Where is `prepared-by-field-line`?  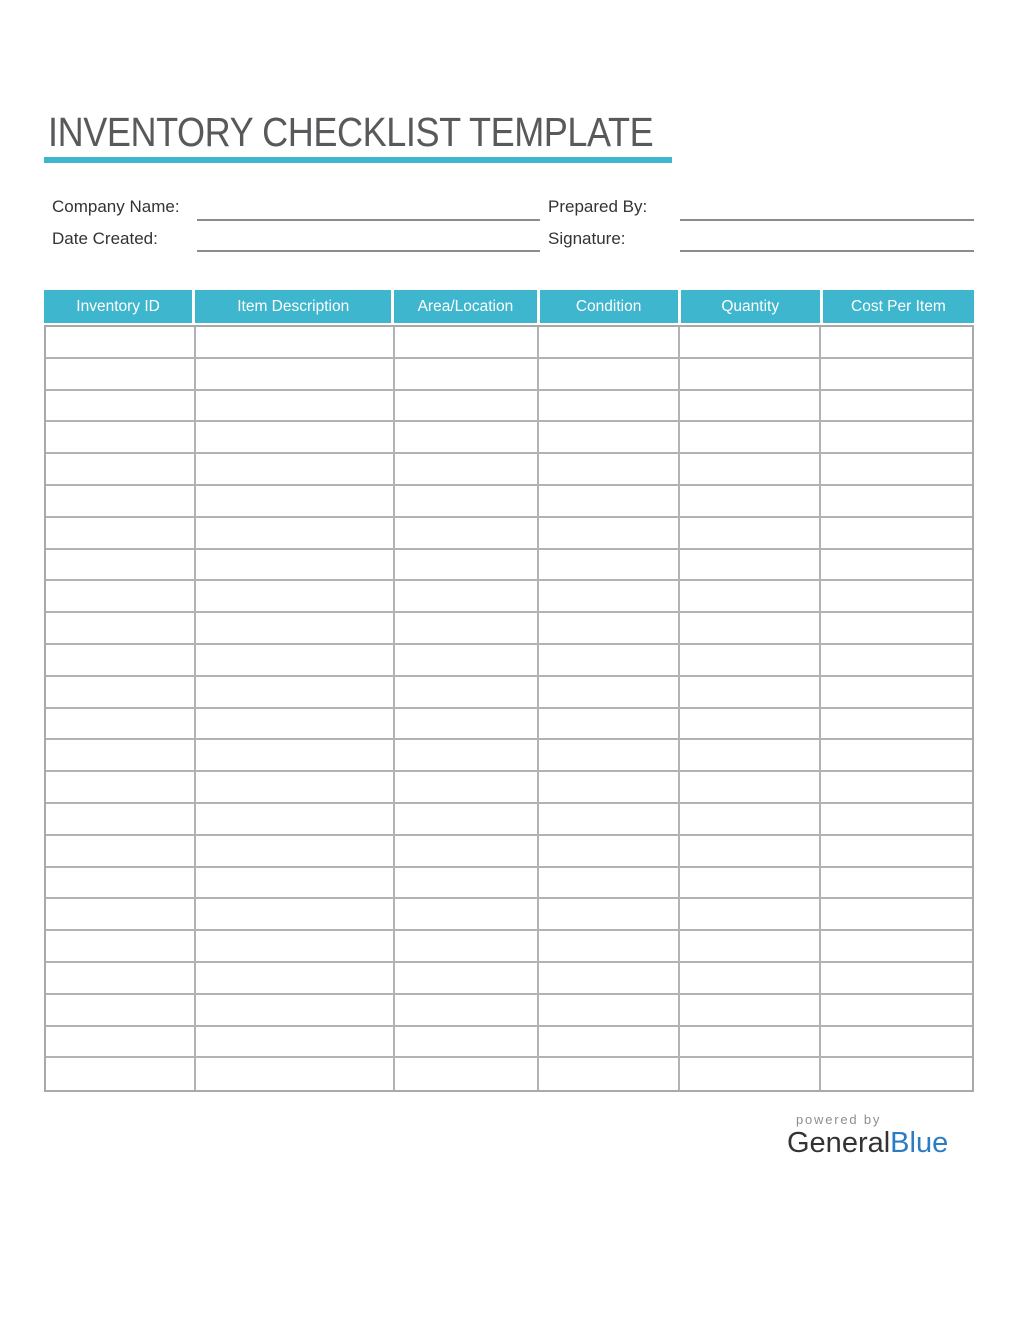
prepared-by-field-line is located at coordinates (827, 220).